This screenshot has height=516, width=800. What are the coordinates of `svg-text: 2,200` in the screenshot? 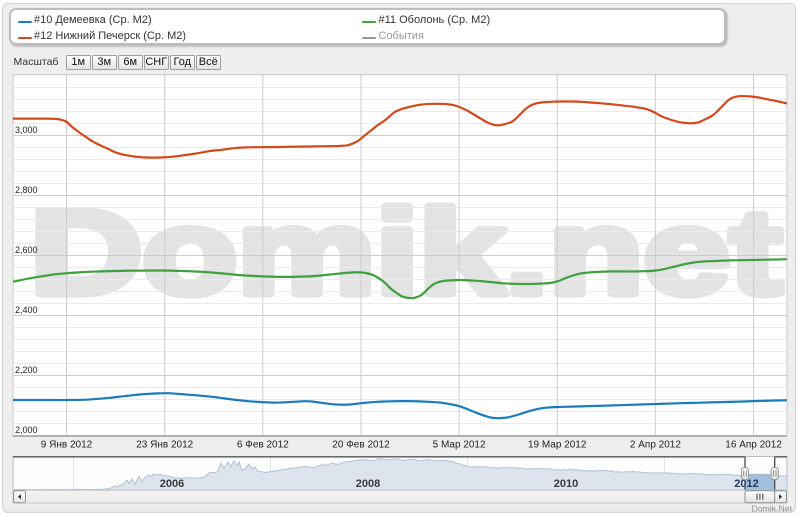 It's located at (26, 370).